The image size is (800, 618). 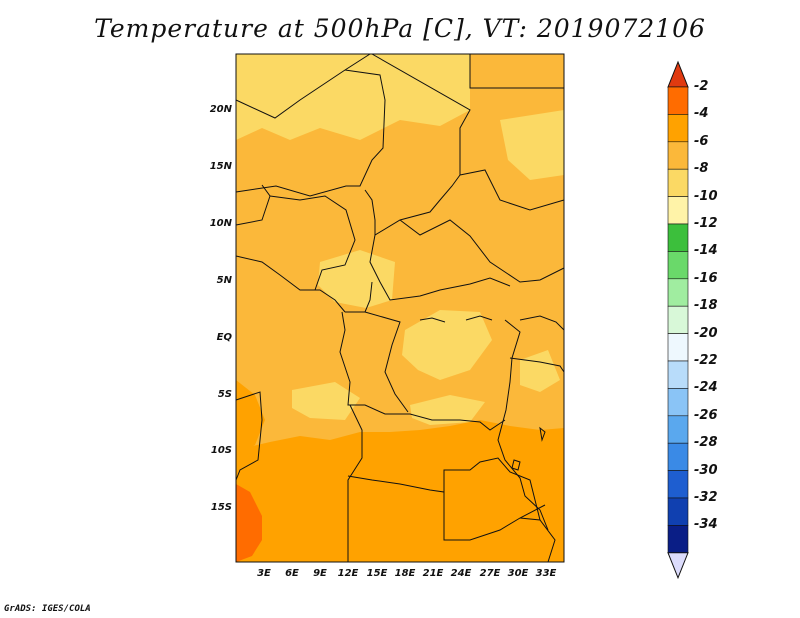 I want to click on lat-label-15s: 15S, so click(x=221, y=507).